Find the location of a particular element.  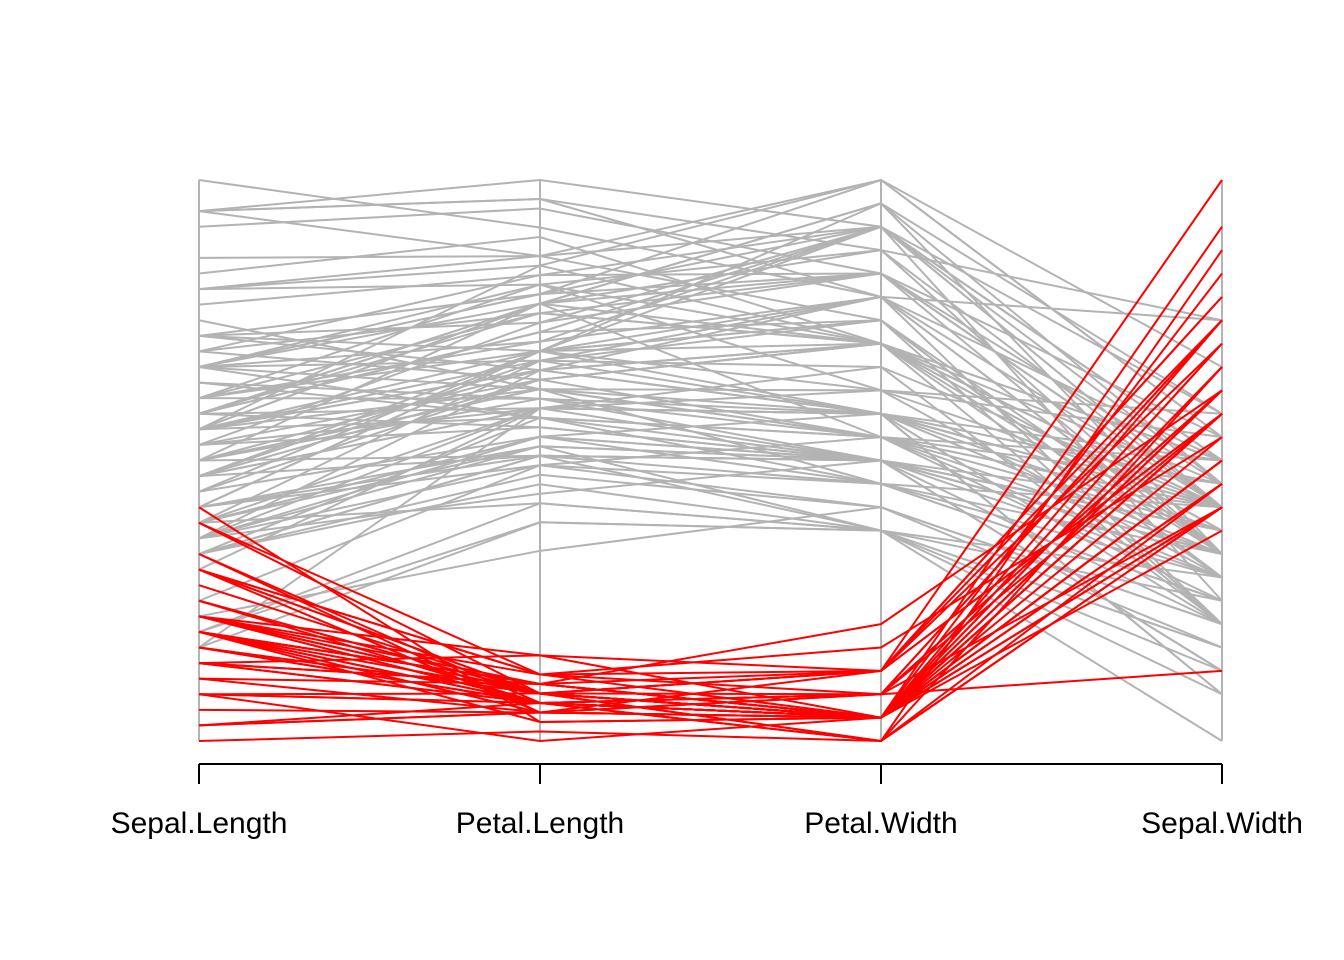

x-axis-tick-label-1: Sepal.Length is located at coordinates (199, 823).